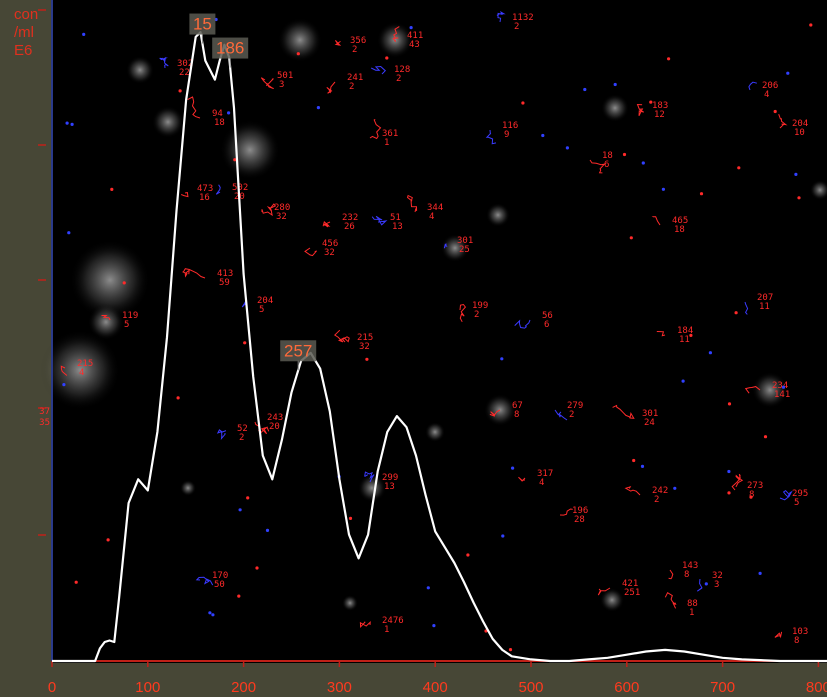 The width and height of the screenshot is (827, 697). What do you see at coordinates (224, 283) in the screenshot?
I see `track-label: 59` at bounding box center [224, 283].